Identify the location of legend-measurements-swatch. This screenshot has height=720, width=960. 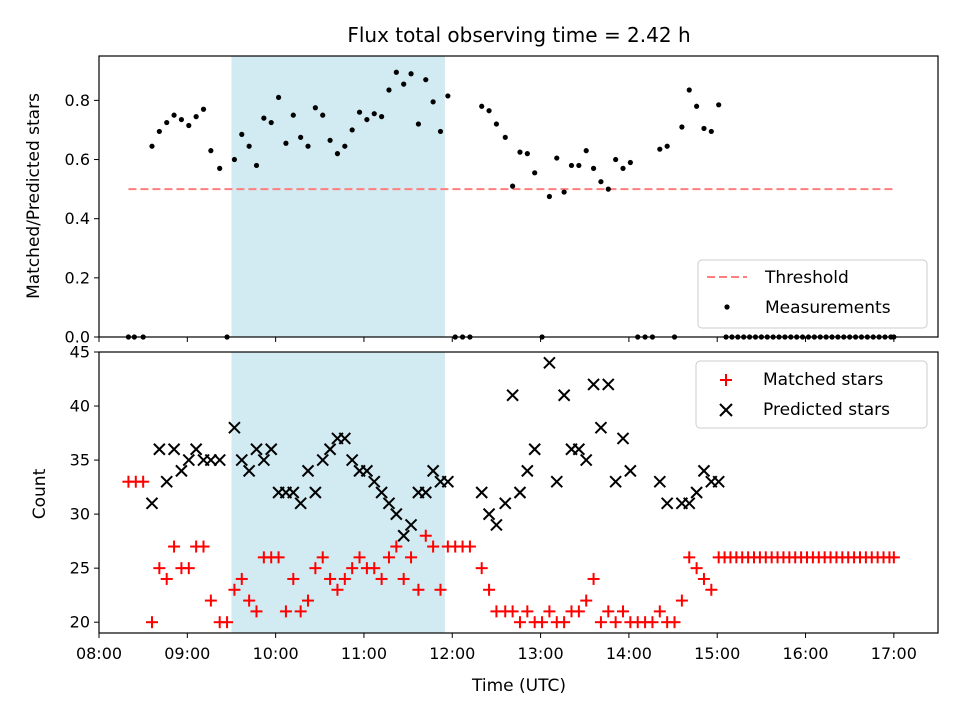
(727, 307).